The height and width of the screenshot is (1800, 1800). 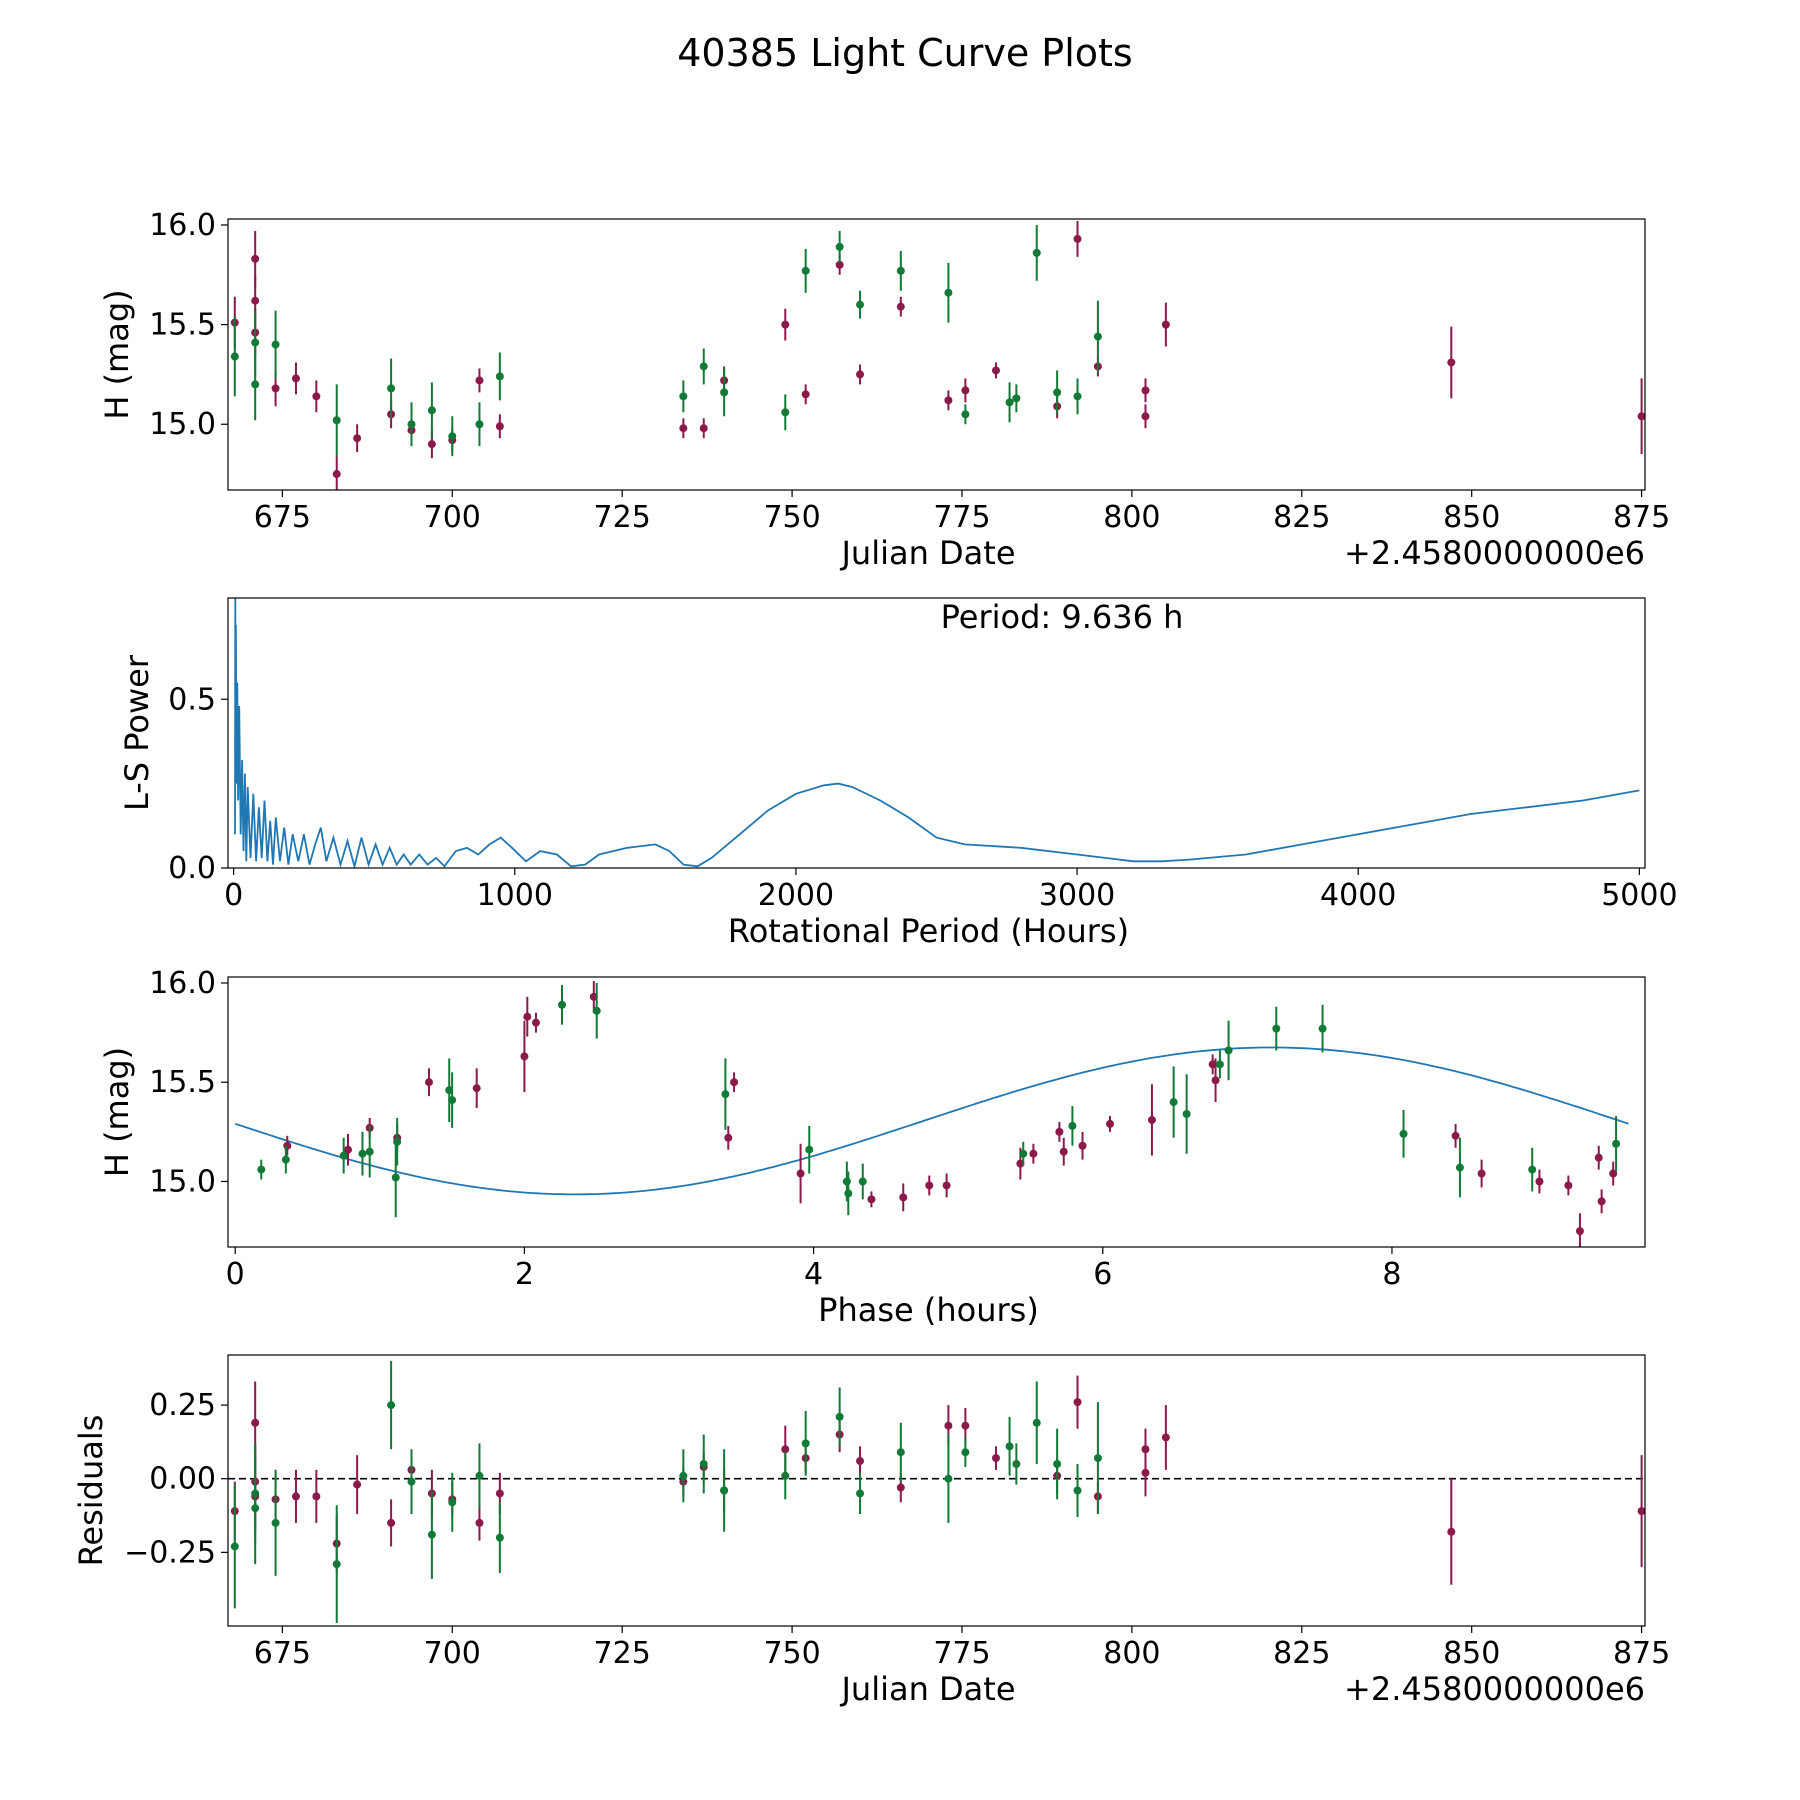 What do you see at coordinates (182, 1479) in the screenshot?
I see `y-tick-label: 0.00` at bounding box center [182, 1479].